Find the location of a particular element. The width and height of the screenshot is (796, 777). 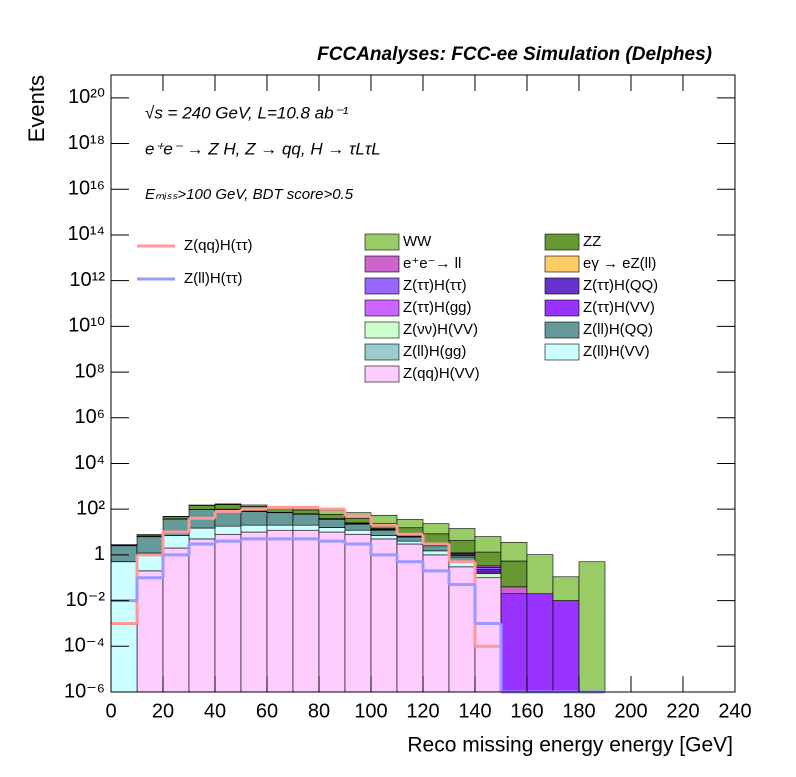

y-tick-label: 10⁴ is located at coordinates (89, 463).